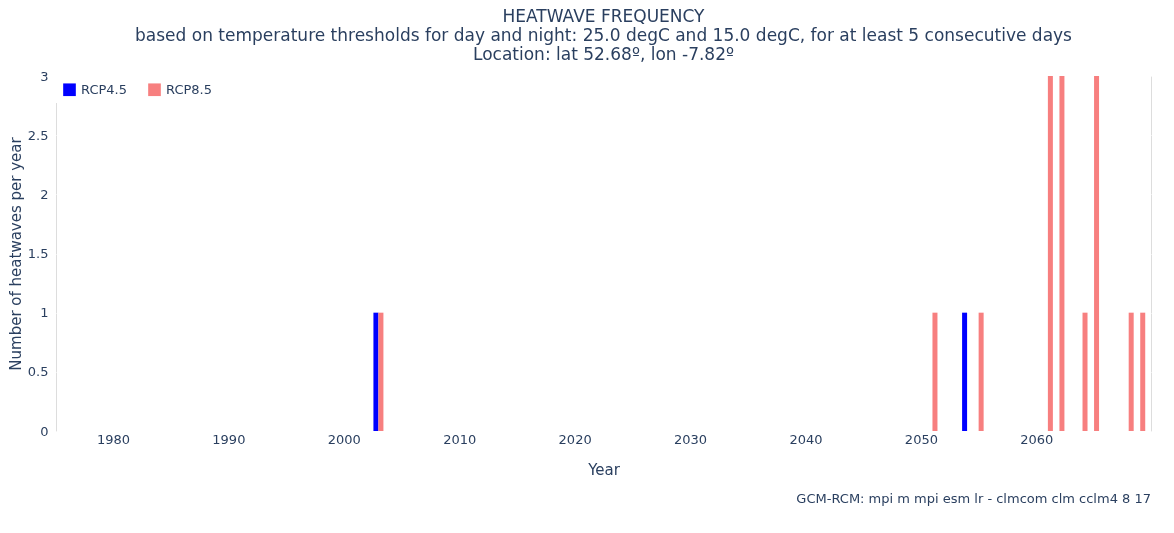  I want to click on x-tick-label: 2060, so click(1037, 439).